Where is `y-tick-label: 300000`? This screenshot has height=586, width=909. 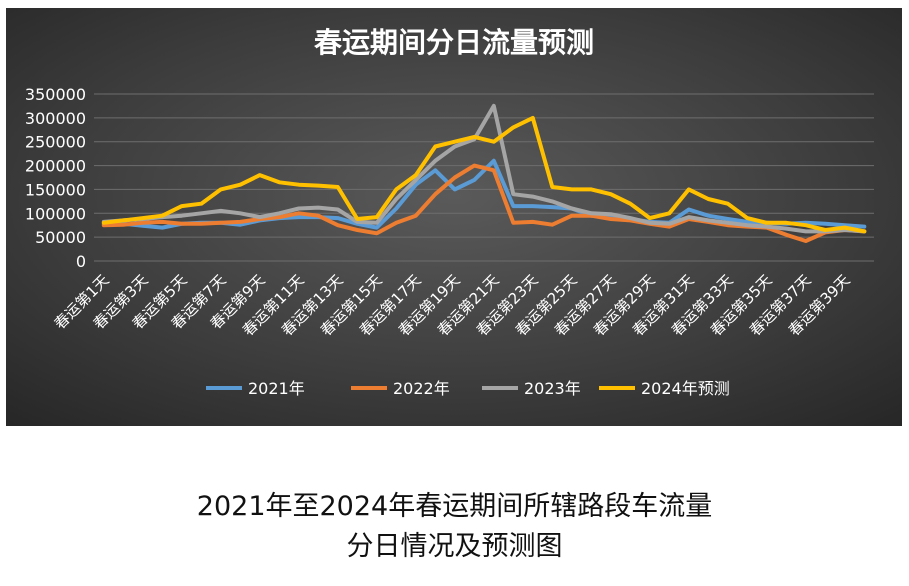
y-tick-label: 300000 is located at coordinates (55, 118).